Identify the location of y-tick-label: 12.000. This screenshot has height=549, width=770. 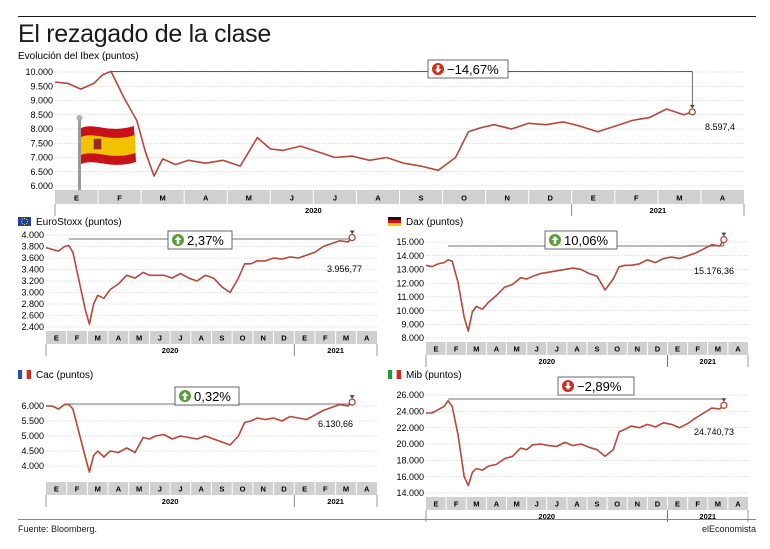
(410, 283).